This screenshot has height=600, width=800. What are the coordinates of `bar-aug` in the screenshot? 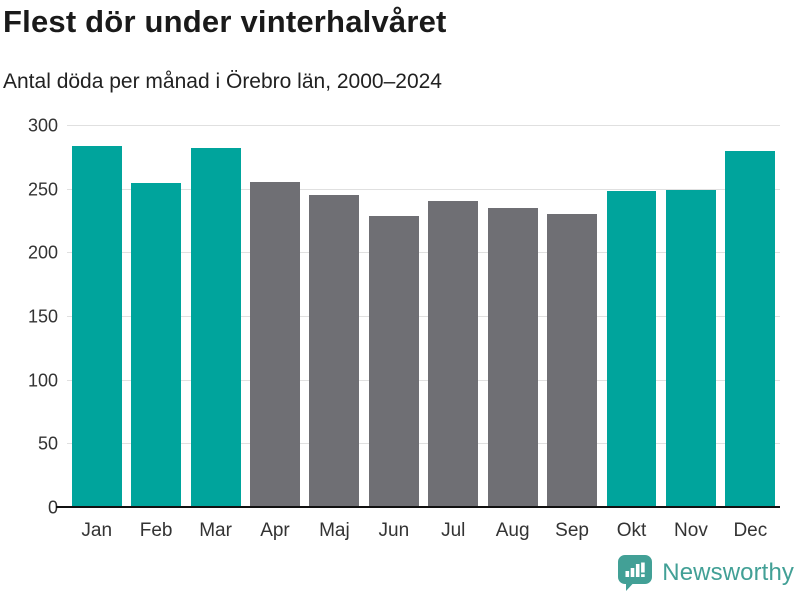 It's located at (512, 357).